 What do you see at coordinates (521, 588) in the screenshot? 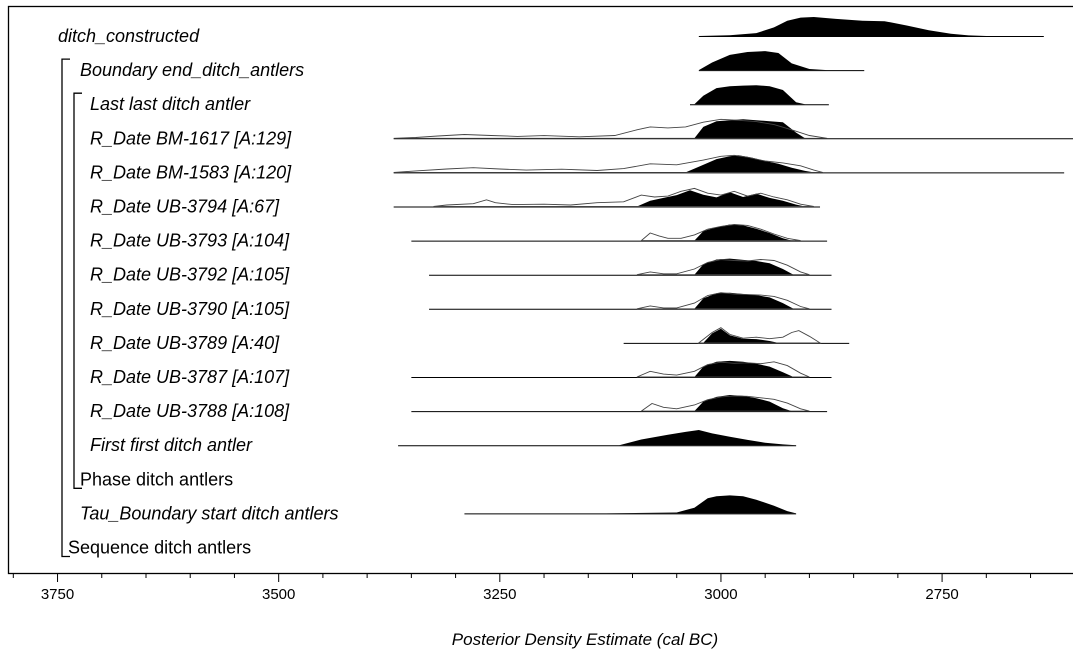
I see `x-axis: 3750 3500 3250 3000 2750` at bounding box center [521, 588].